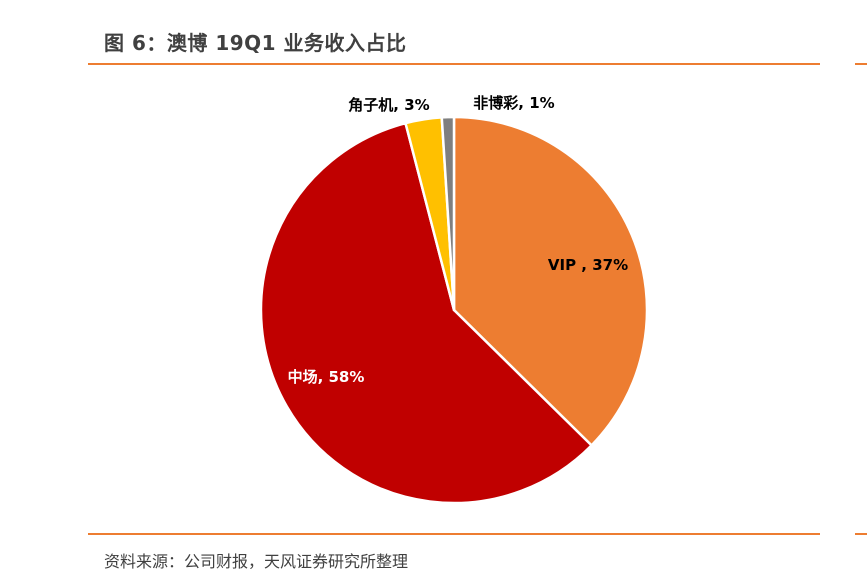 The image size is (867, 586). I want to click on figure-title: 图 6：澳博 19Q1 业务收入占比, so click(255, 43).